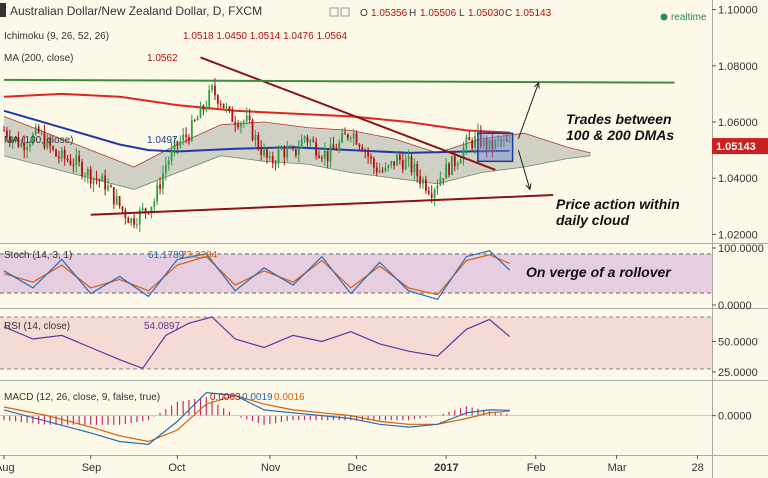  What do you see at coordinates (56, 36) in the screenshot?
I see `ichimoku-label: Ichimoku (9, 26, 52, 26)` at bounding box center [56, 36].